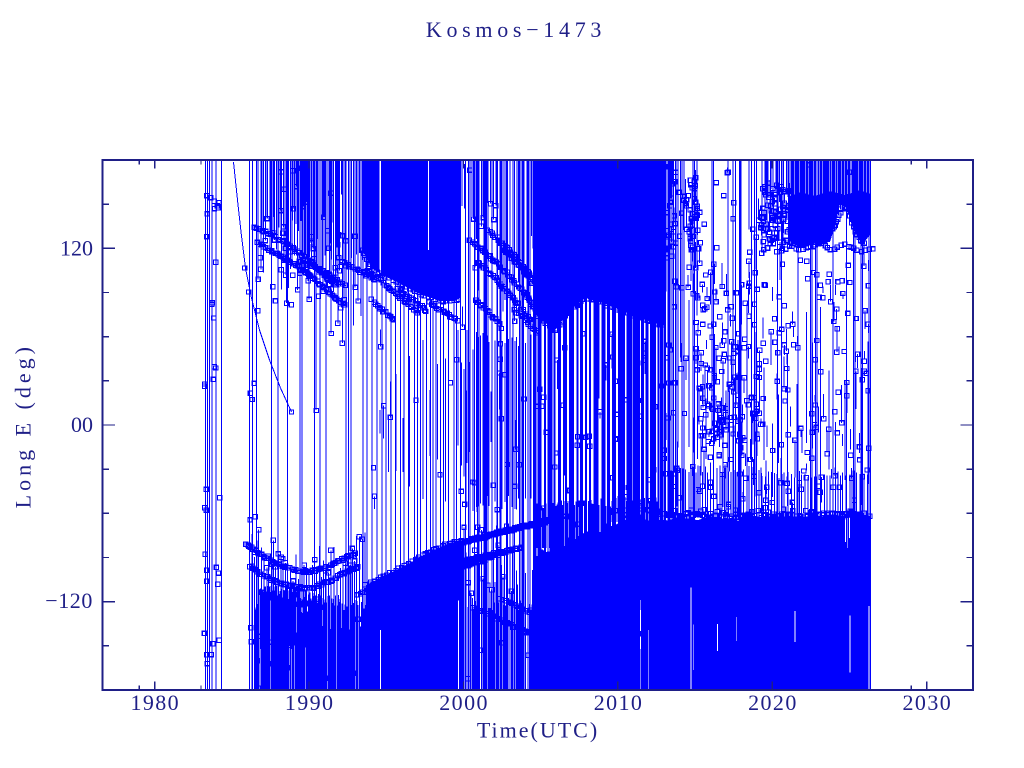 The height and width of the screenshot is (768, 1024). What do you see at coordinates (82, 424) in the screenshot?
I see `svg-text: 00` at bounding box center [82, 424].